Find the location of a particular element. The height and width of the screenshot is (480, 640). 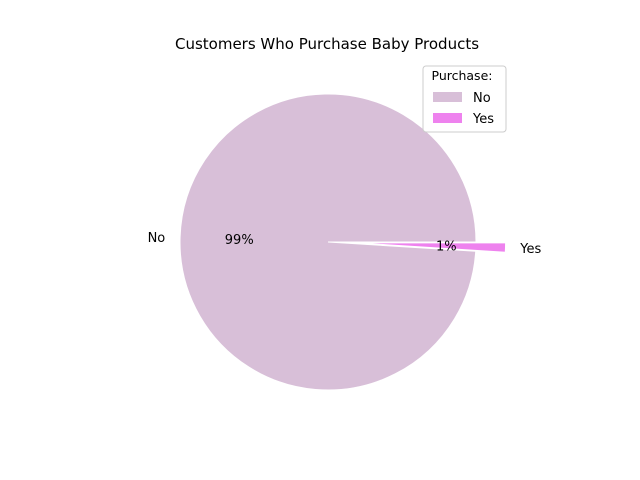

percent-label-no: 99% is located at coordinates (239, 240).